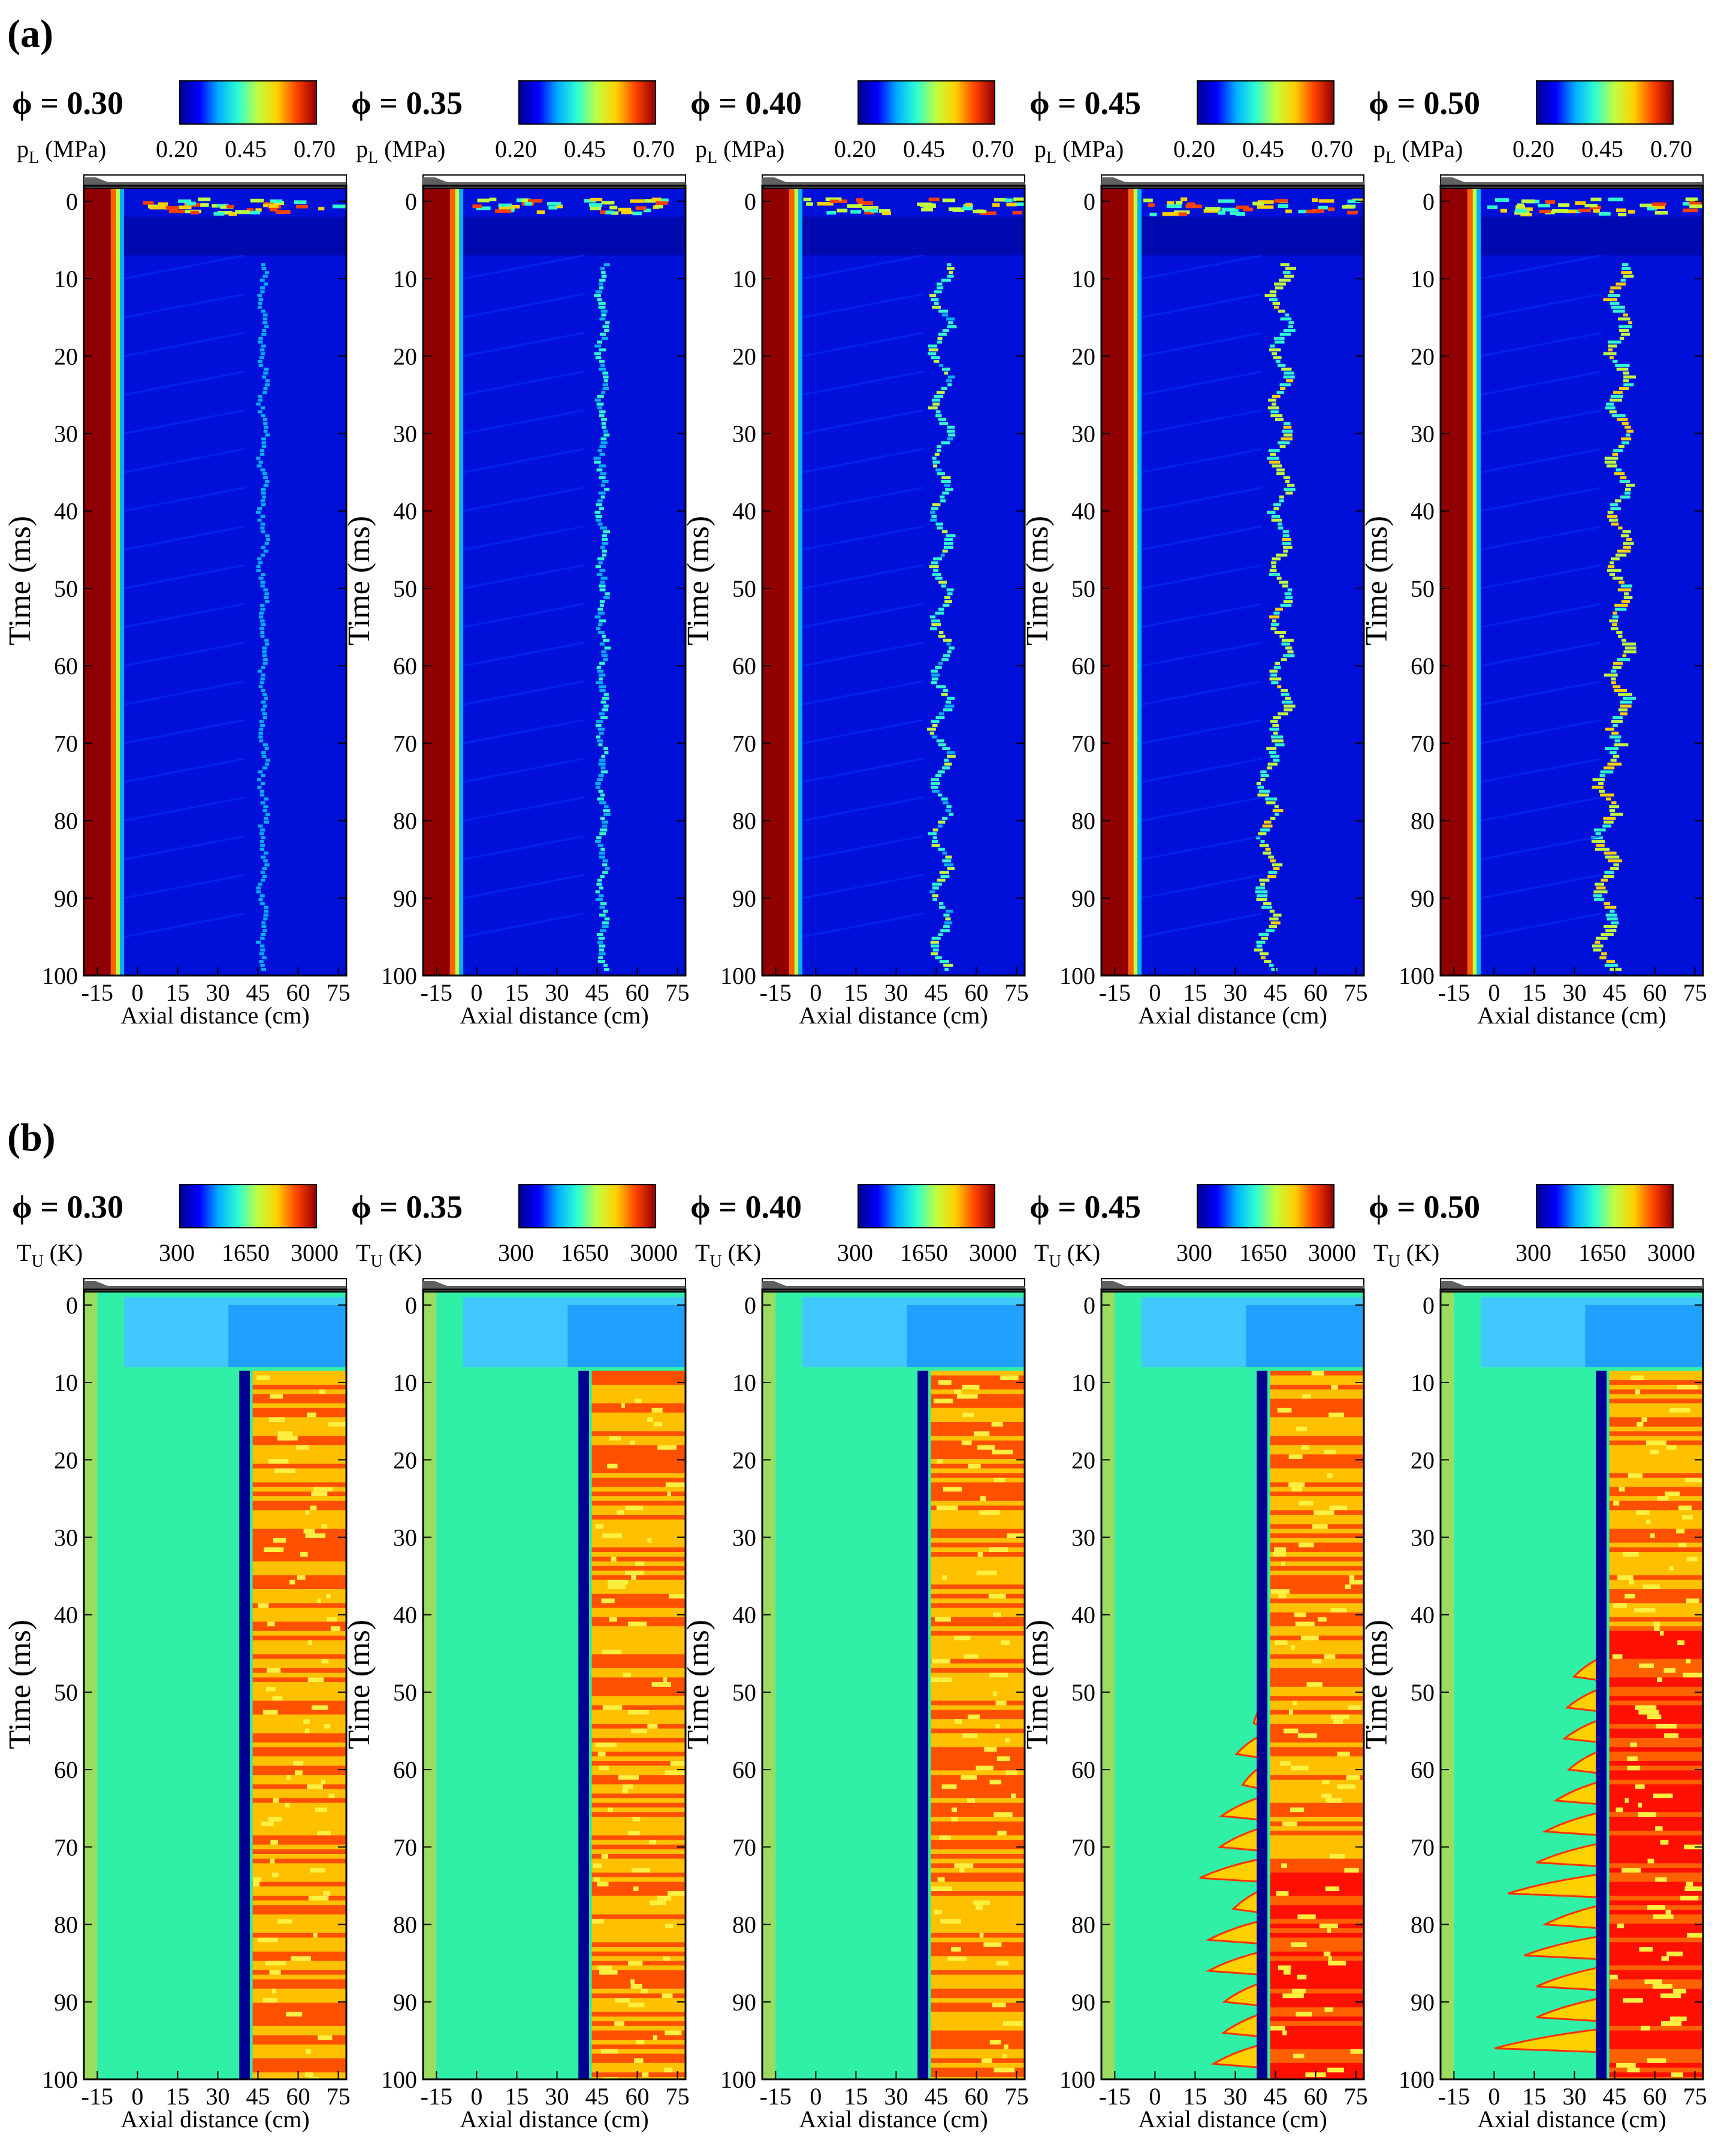  I want to click on y-tick-label: 10, so click(1423, 278).